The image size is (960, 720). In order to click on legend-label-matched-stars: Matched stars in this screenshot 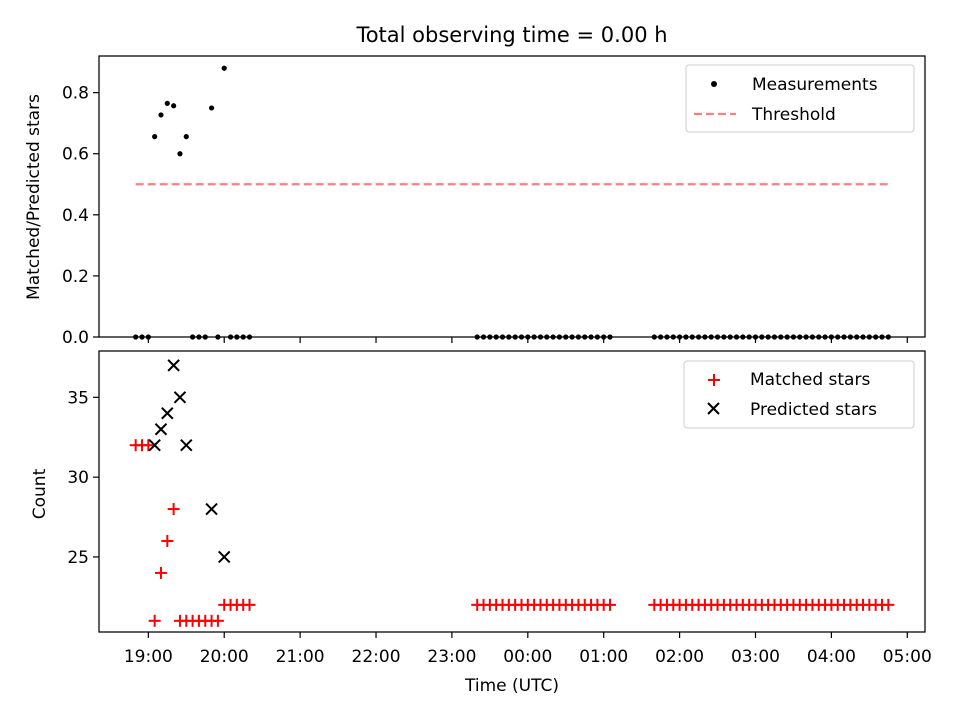, I will do `click(810, 380)`.